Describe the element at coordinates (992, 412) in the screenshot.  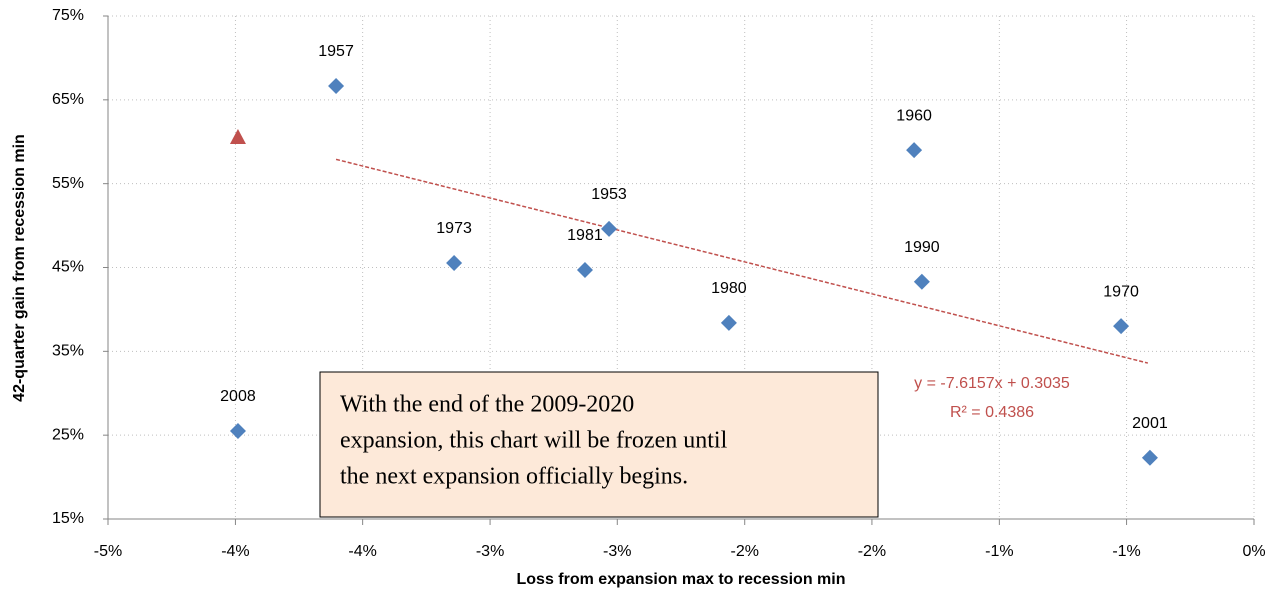
I see `trendline-r2: R² = 0.4386` at that location.